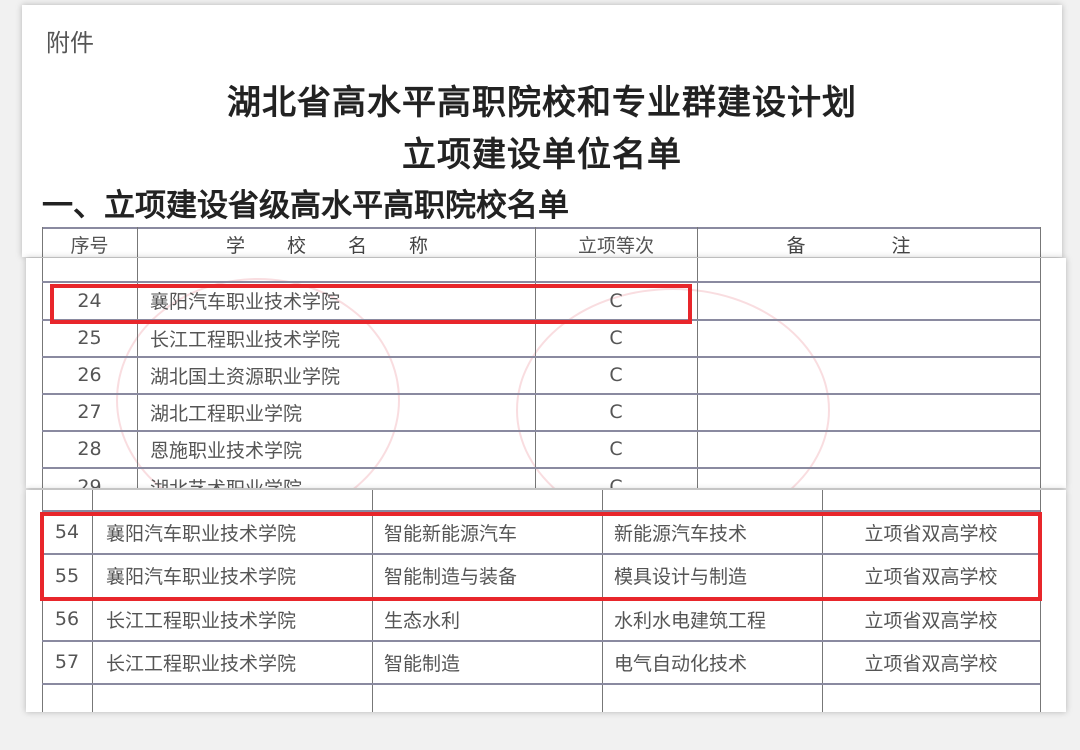  Describe the element at coordinates (226, 413) in the screenshot. I see `row-school: 湖北工程职业学院` at that location.